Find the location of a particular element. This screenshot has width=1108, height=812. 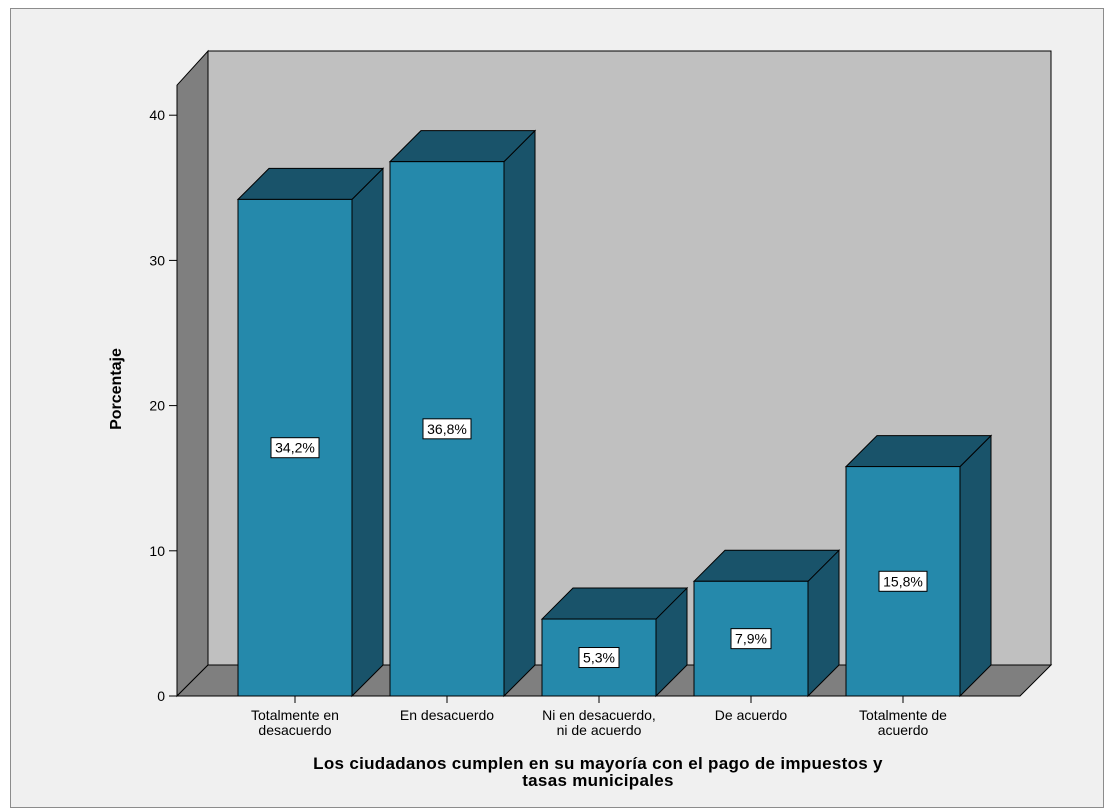

x-tick-label: ni de acuerdo is located at coordinates (599, 730).